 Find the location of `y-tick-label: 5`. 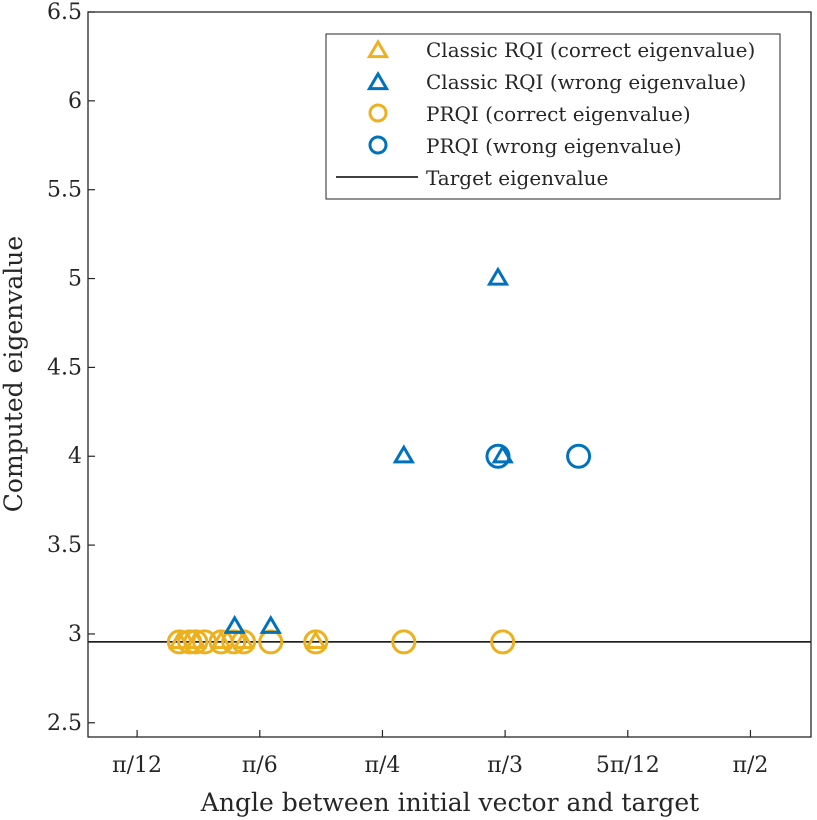

y-tick-label: 5 is located at coordinates (75, 279).